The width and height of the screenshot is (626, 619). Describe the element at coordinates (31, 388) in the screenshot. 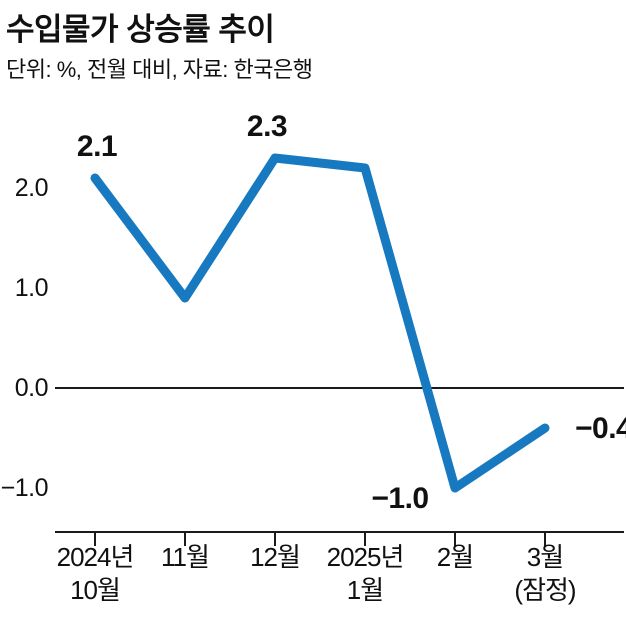

I see `y-tick-label: 0.0` at that location.